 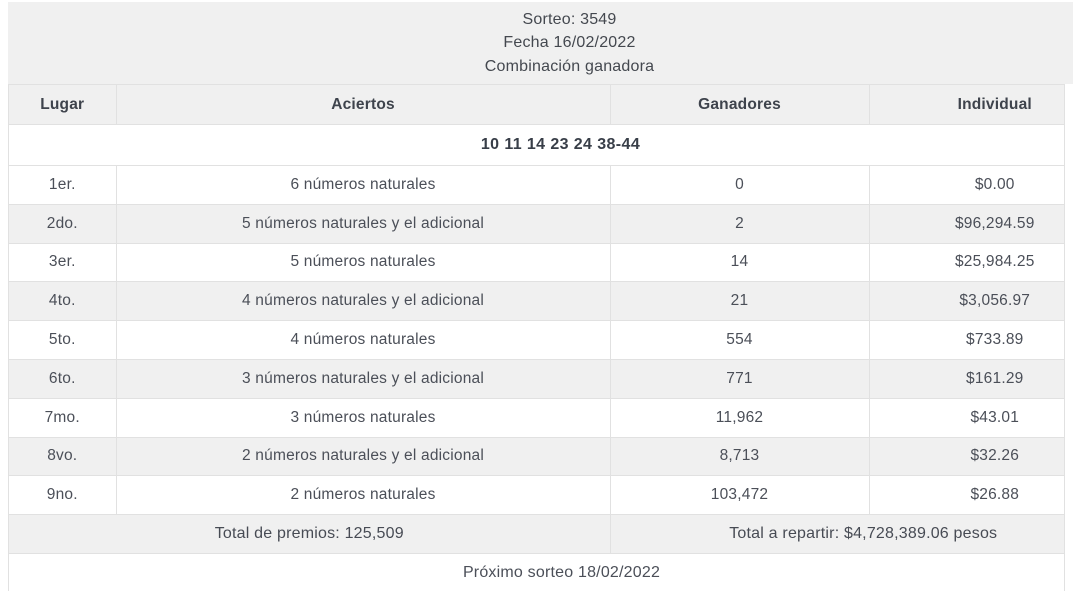 I want to click on ganadores-cell: 771, so click(x=739, y=378).